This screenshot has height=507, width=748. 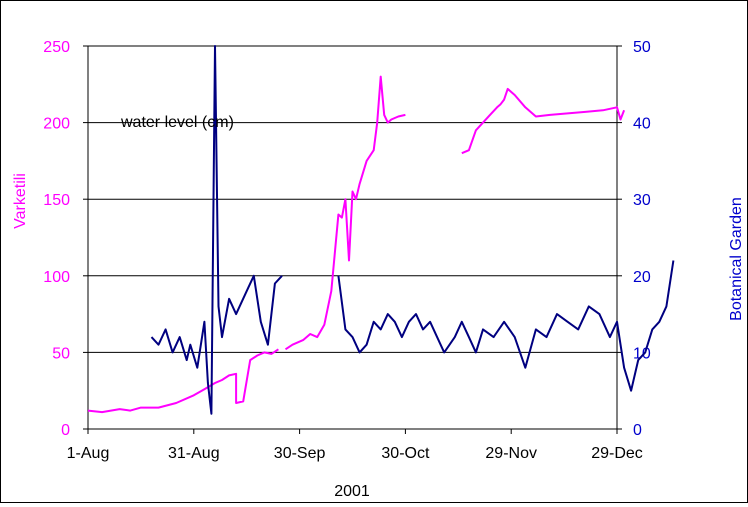 I want to click on left-tick-label: 250, so click(x=56, y=47).